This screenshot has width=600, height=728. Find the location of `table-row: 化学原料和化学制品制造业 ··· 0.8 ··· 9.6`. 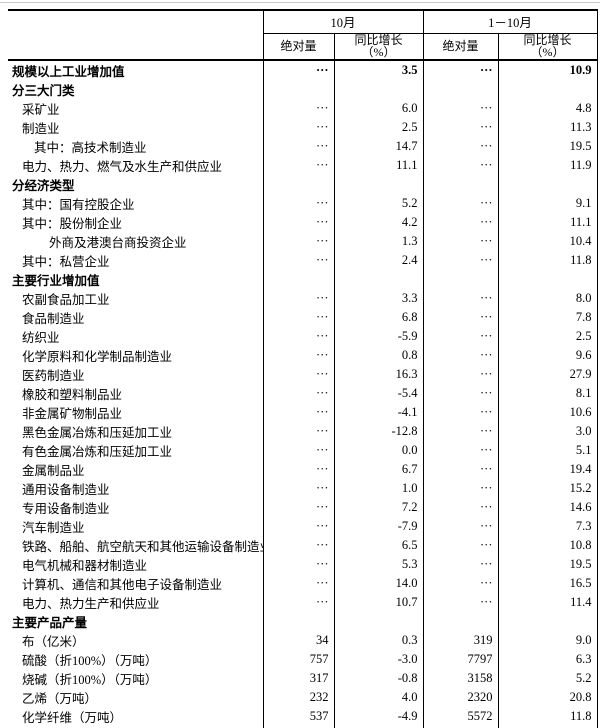

table-row: 化学原料和化学制品制造业 ··· 0.8 ··· 9.6 is located at coordinates (303, 355).